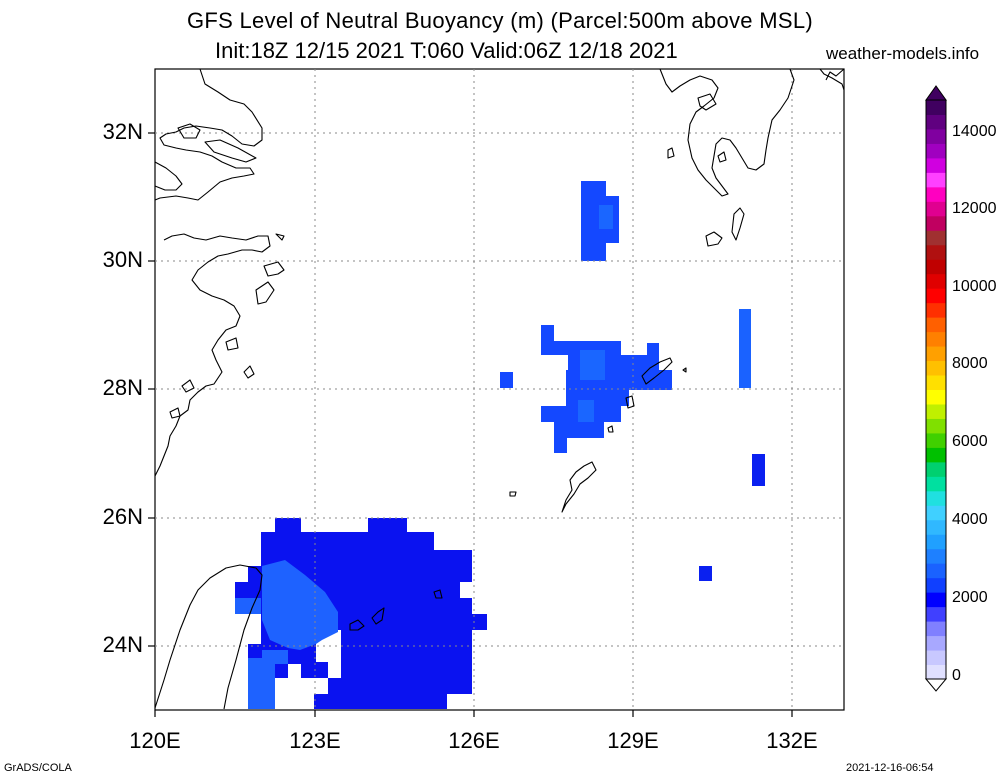 The height and width of the screenshot is (779, 1000). What do you see at coordinates (970, 441) in the screenshot?
I see `colorbar-label-6000: 6000` at bounding box center [970, 441].